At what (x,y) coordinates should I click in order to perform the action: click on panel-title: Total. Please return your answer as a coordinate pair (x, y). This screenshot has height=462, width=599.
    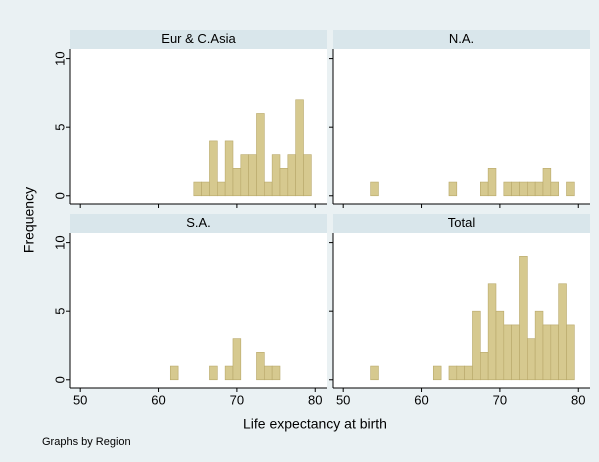
    Looking at the image, I should click on (462, 222).